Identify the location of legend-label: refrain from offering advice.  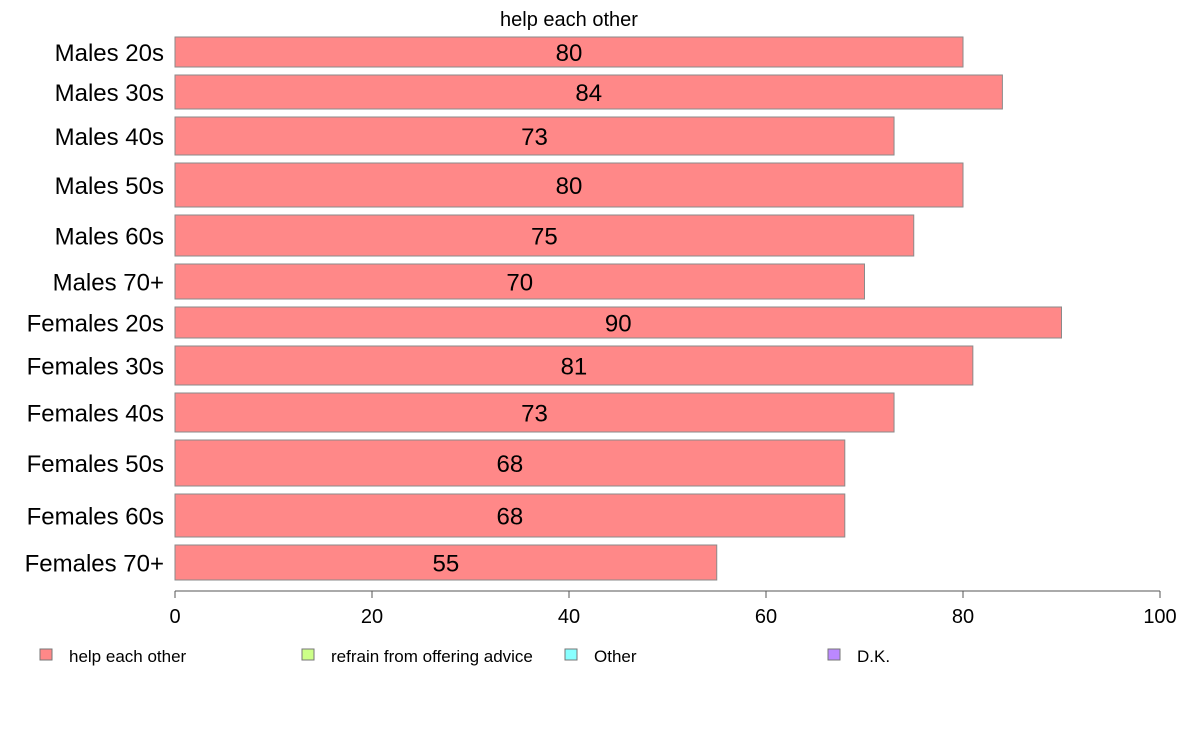
(432, 656).